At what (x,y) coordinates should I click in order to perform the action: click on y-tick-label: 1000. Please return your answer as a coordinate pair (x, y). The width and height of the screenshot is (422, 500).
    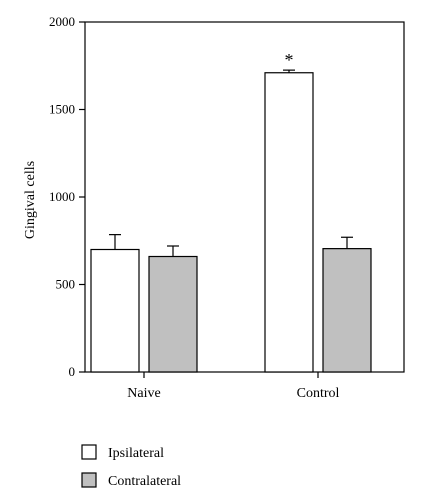
    Looking at the image, I should click on (62, 196).